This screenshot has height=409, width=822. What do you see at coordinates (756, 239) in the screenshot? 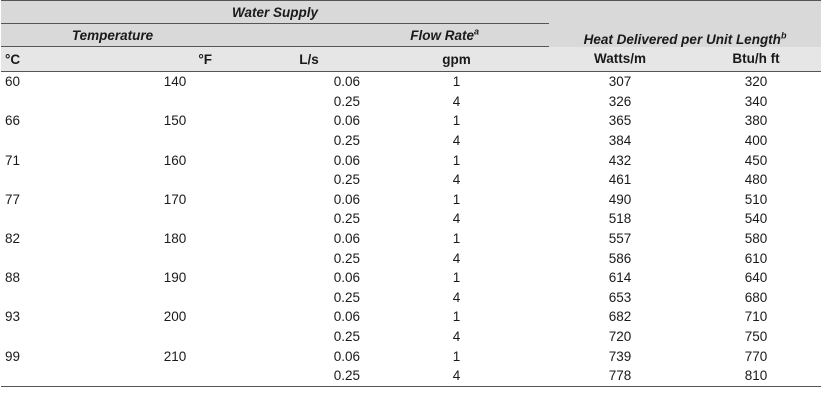
I see `btu-per-hour-foot-cell: 580` at bounding box center [756, 239].